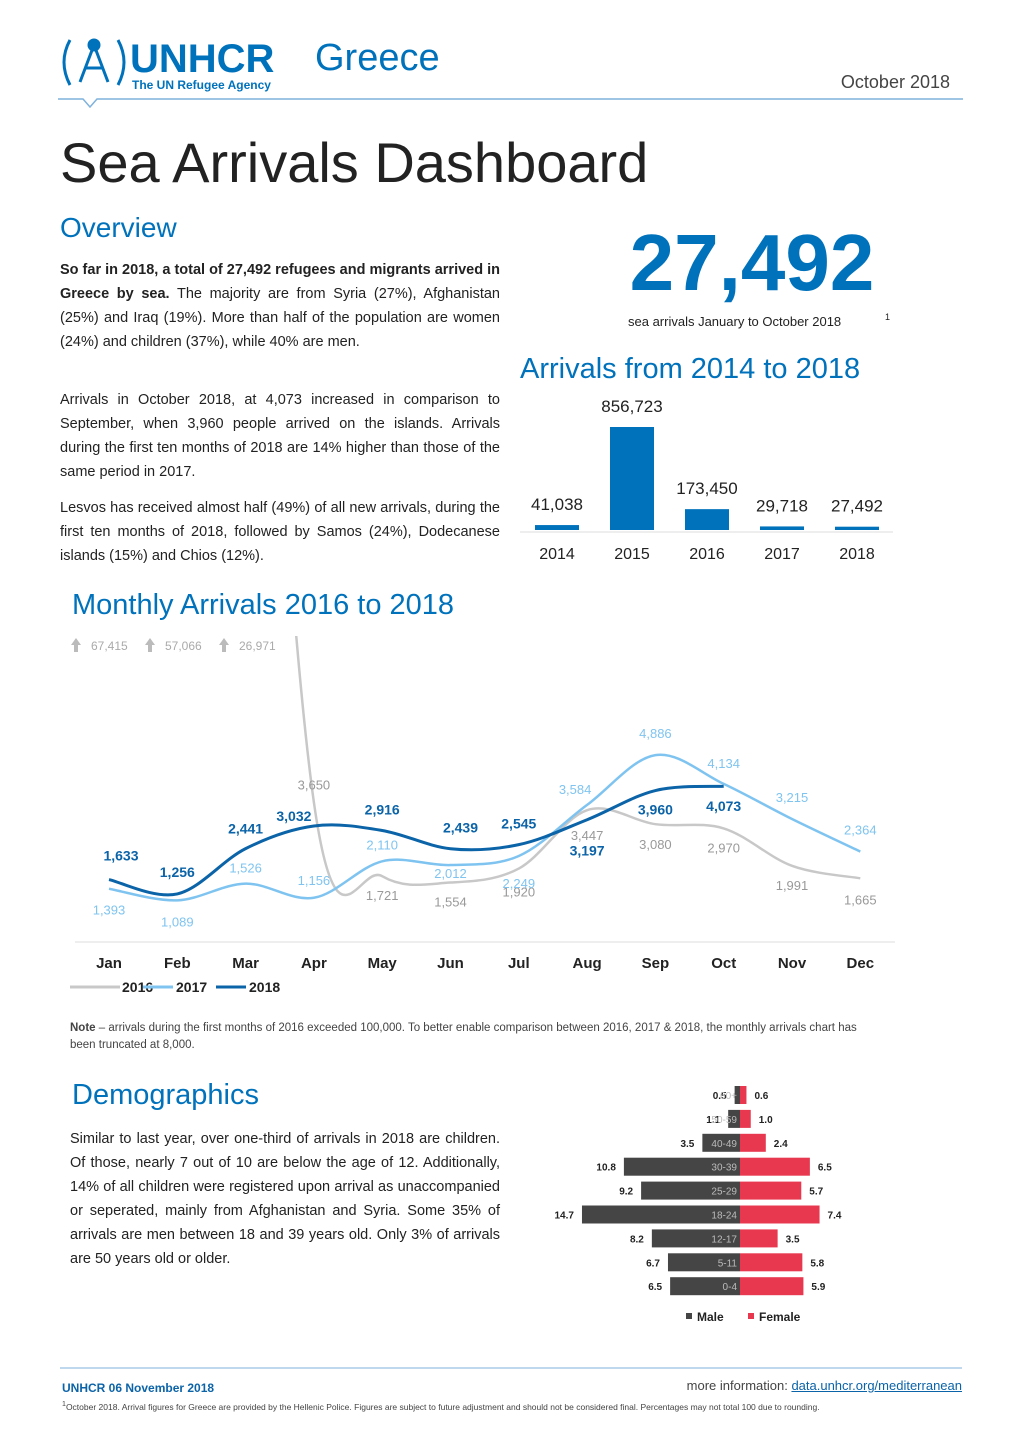  Describe the element at coordinates (377, 58) in the screenshot. I see `country: Greece` at that location.